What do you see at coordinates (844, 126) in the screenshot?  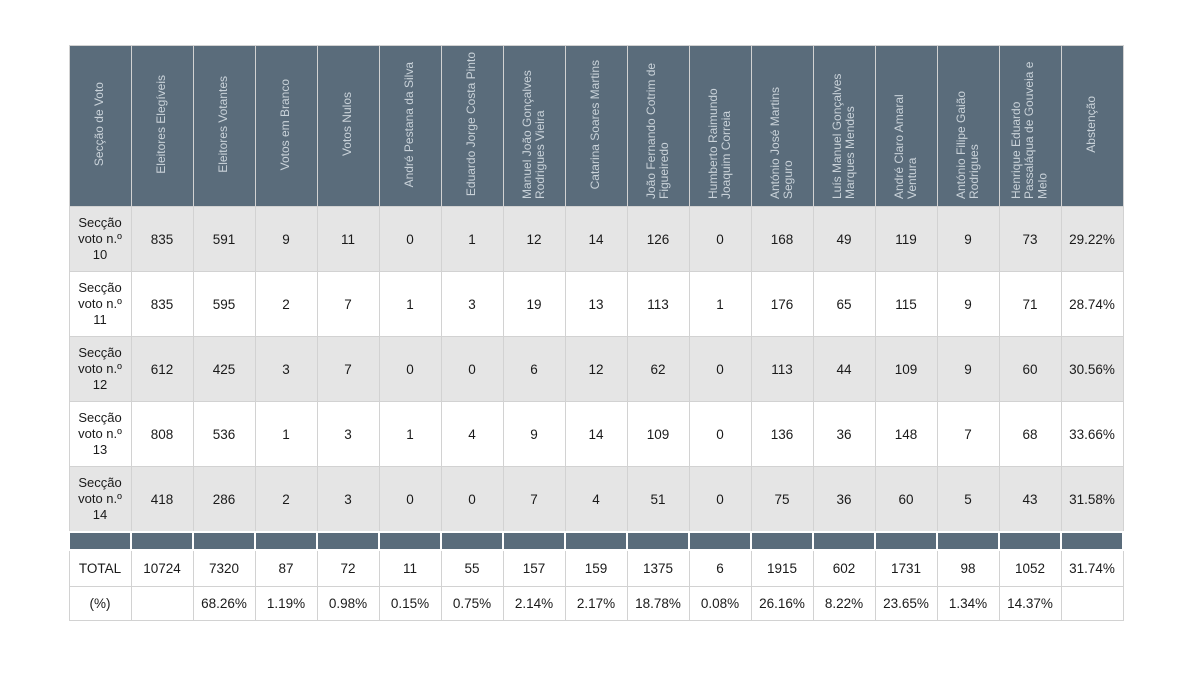 I see `column-header-candidate-8: Luís Manuel Gonçalves Marques Mendes` at bounding box center [844, 126].